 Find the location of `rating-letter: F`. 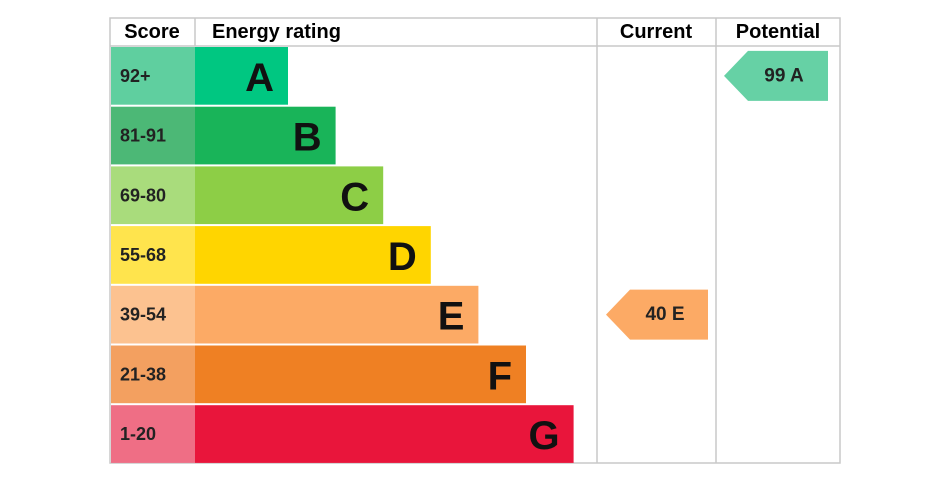

rating-letter: F is located at coordinates (500, 376).